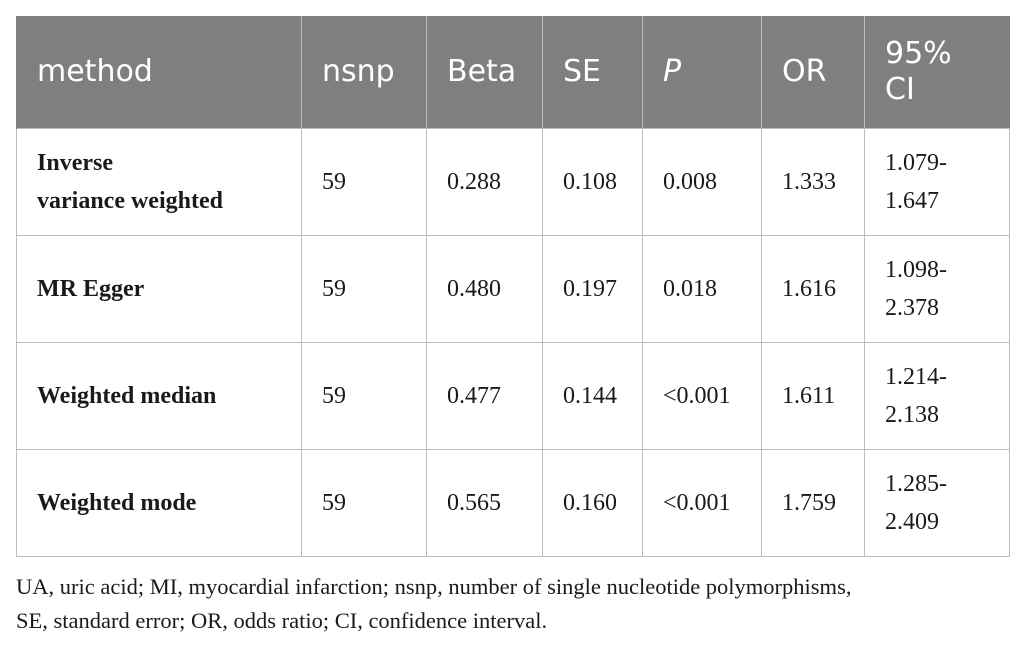 The image size is (1026, 646). I want to click on cell-p: 0.018, so click(702, 288).